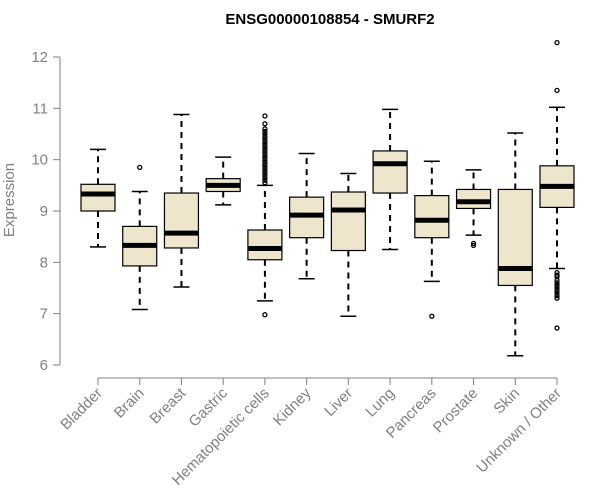 This screenshot has width=600, height=500. I want to click on x-tick-label: Brain, so click(129, 403).